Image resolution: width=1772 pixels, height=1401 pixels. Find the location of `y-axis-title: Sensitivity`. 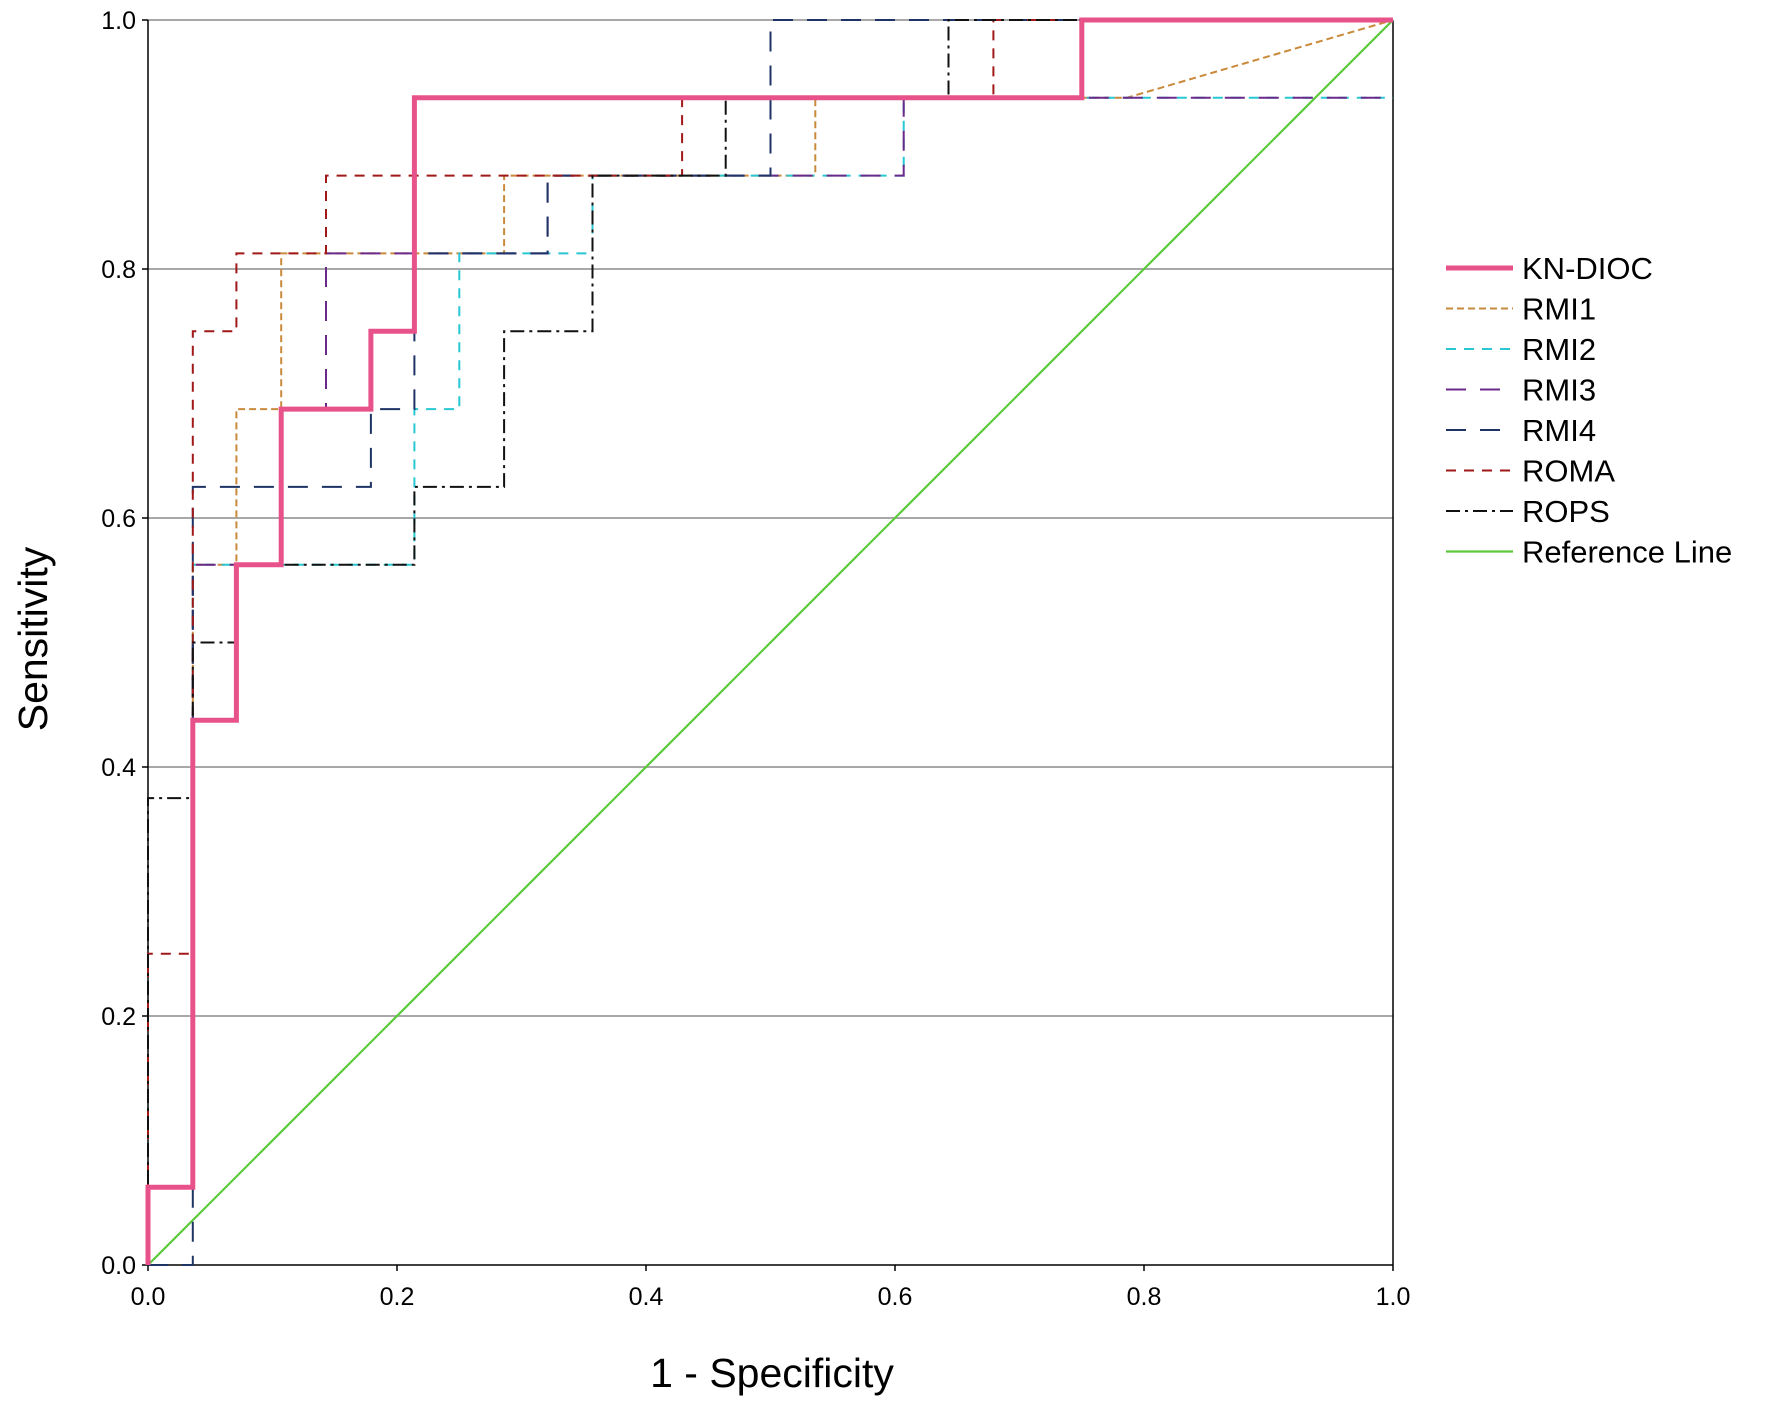

y-axis-title: Sensitivity is located at coordinates (33, 638).